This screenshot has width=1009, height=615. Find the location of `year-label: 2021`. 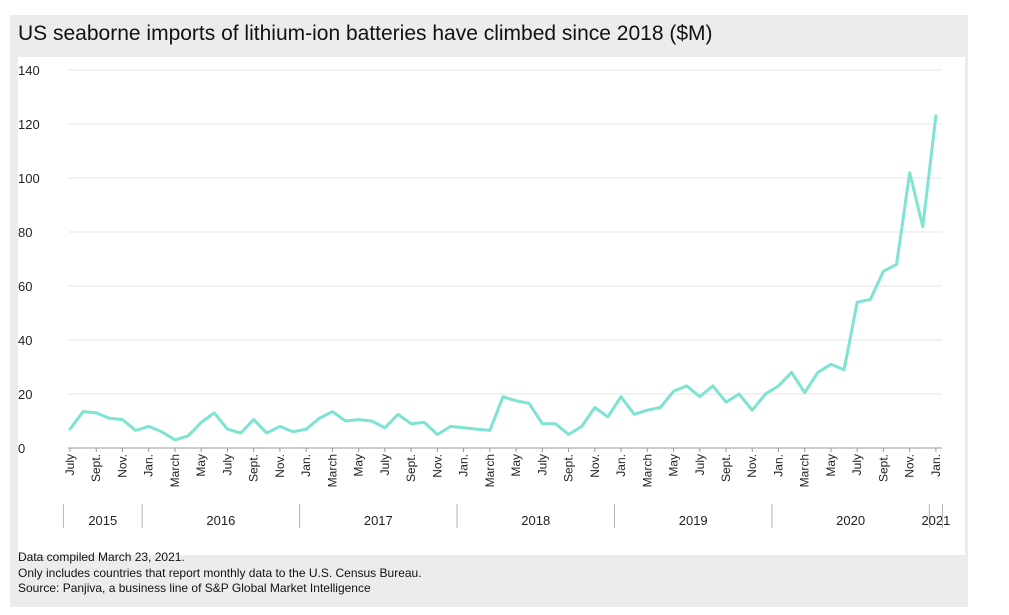

year-label: 2021 is located at coordinates (935, 520).